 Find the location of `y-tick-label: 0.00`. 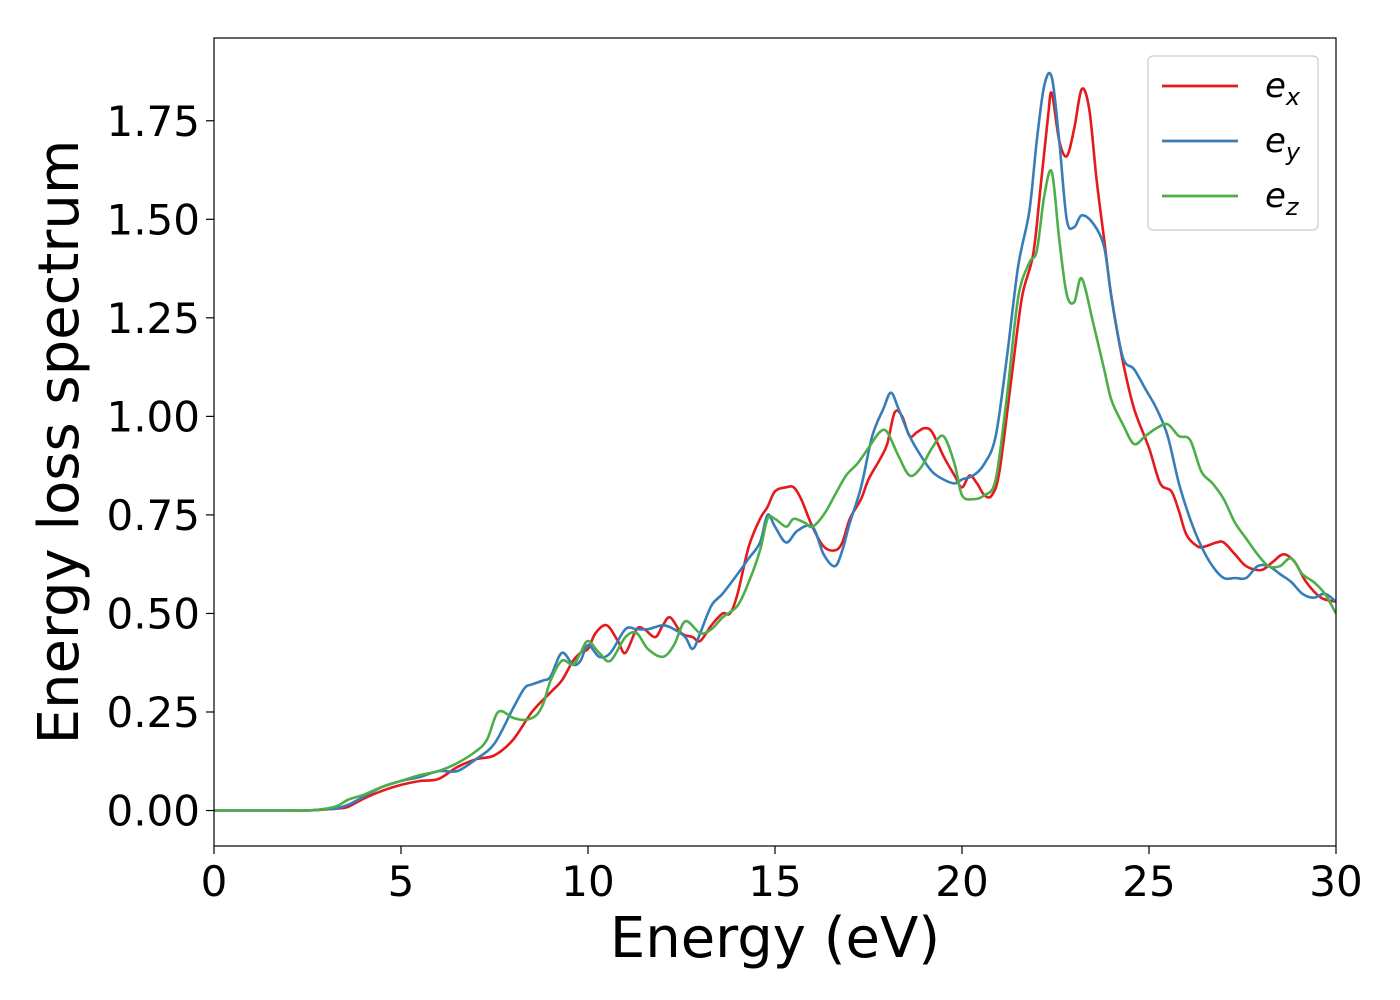

y-tick-label: 0.00 is located at coordinates (153, 811).